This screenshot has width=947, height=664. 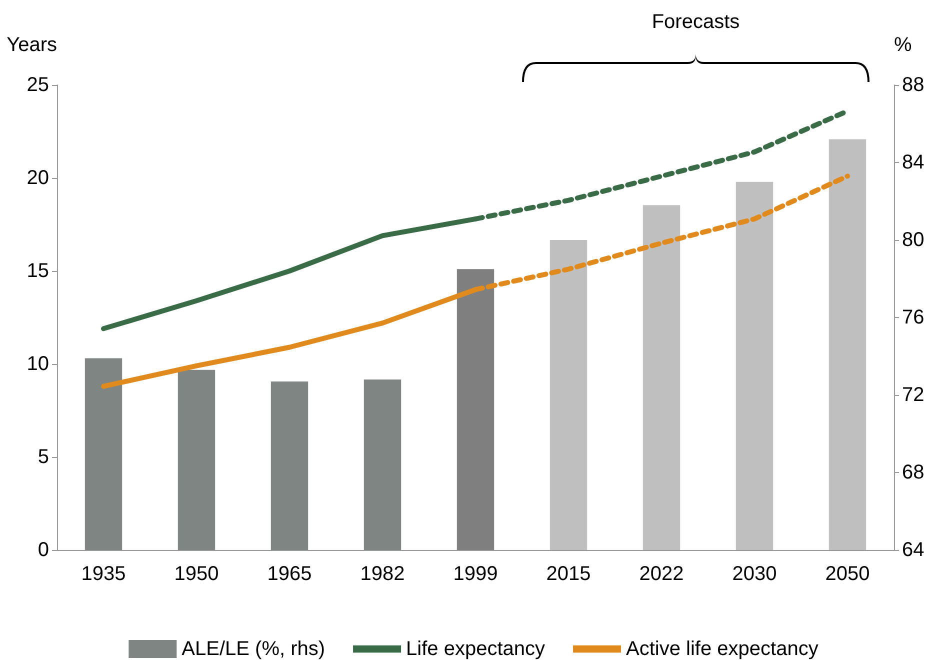 I want to click on x-tick-label: 1950, so click(x=196, y=574).